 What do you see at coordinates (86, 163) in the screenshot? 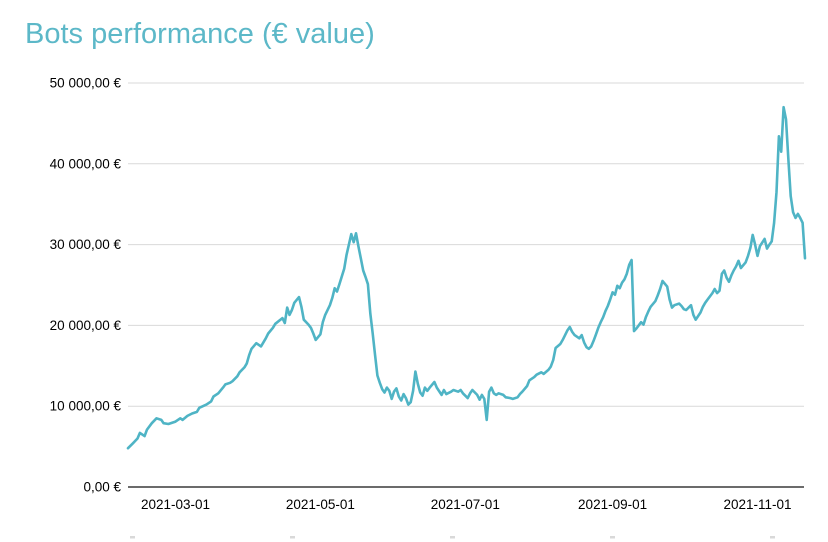
I see `y-tick-label: 40 000,00 €` at bounding box center [86, 163].